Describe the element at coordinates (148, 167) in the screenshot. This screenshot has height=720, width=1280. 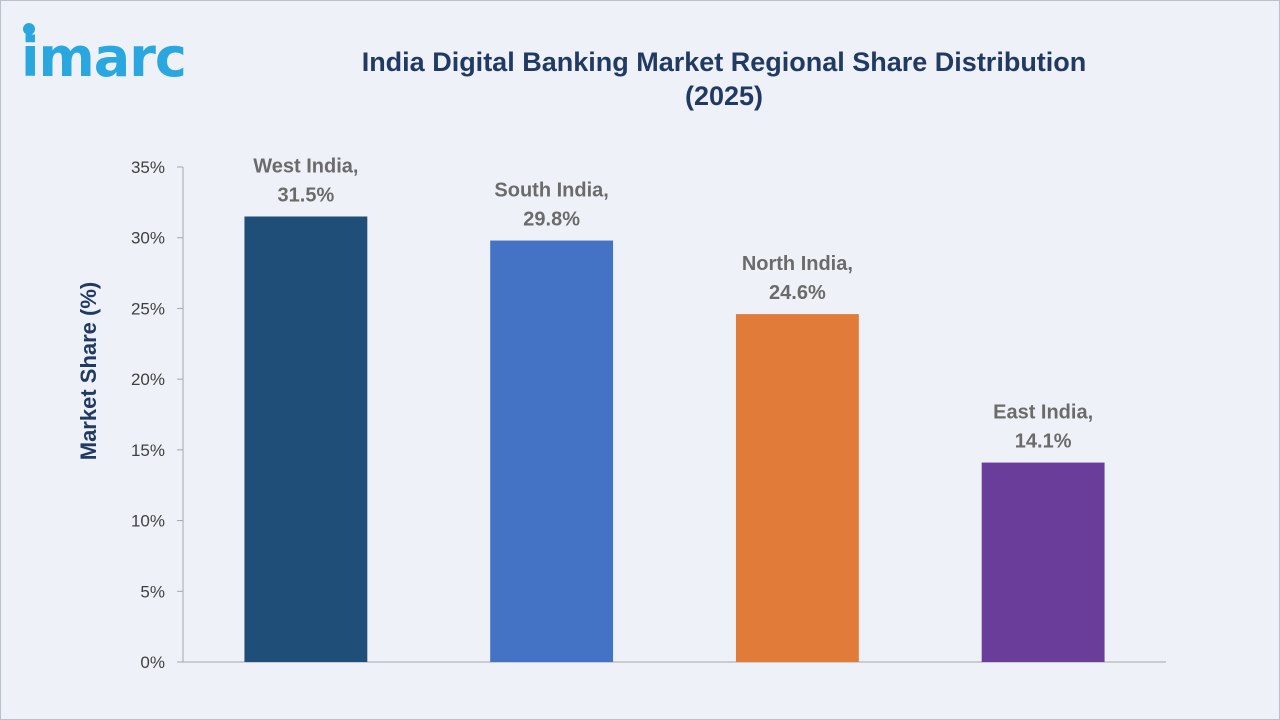
I see `y-tick-label: 35%` at that location.